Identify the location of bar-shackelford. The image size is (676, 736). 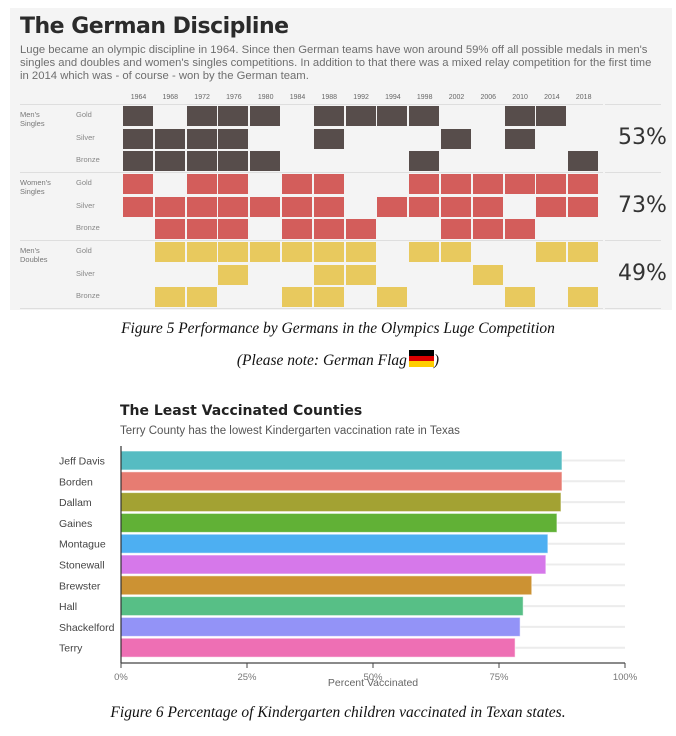
(320, 626).